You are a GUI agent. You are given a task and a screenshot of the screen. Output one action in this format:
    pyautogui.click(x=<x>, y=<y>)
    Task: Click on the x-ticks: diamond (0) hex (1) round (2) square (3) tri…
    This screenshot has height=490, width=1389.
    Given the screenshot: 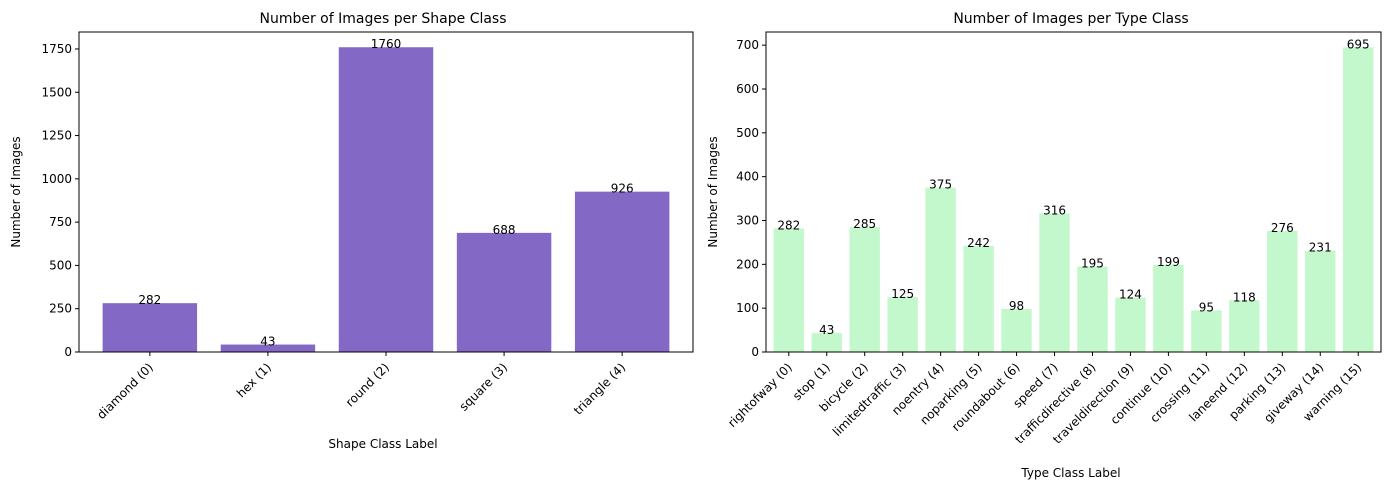 What is the action you would take?
    pyautogui.click(x=361, y=387)
    